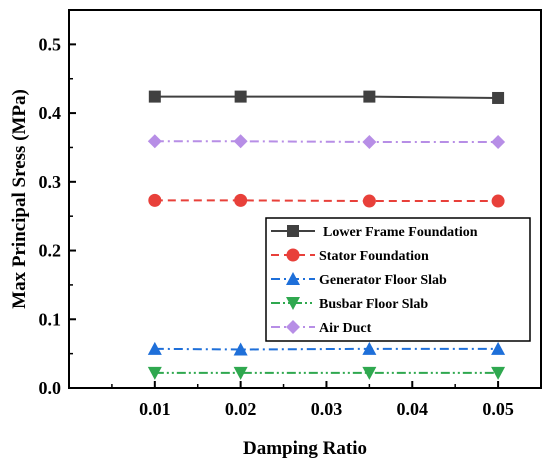  I want to click on legend-entry: Stator Foundation, so click(350, 256).